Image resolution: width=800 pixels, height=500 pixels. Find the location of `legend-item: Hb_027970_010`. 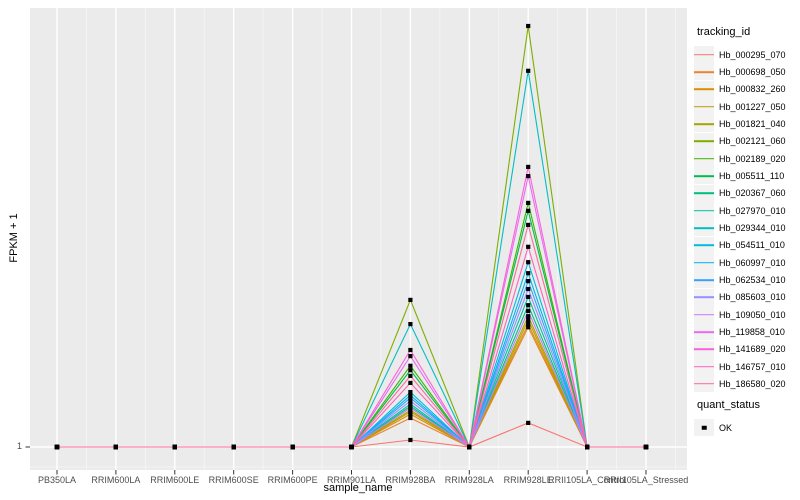

legend-item: Hb_027970_010 is located at coordinates (747, 211).